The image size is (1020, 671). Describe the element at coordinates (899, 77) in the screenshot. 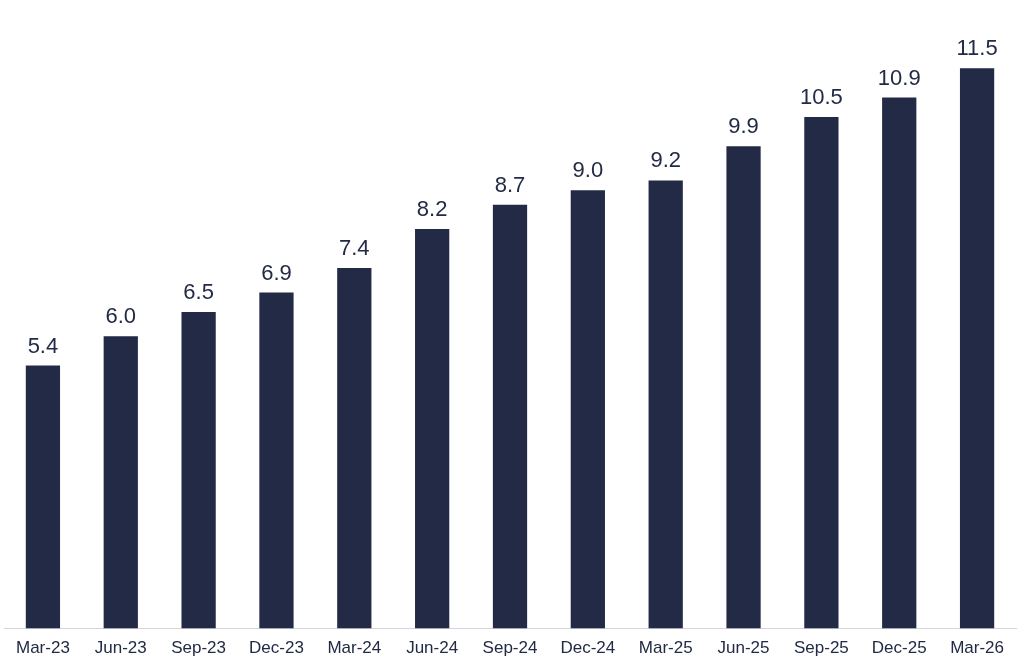

I see `data-label: 10.9` at that location.